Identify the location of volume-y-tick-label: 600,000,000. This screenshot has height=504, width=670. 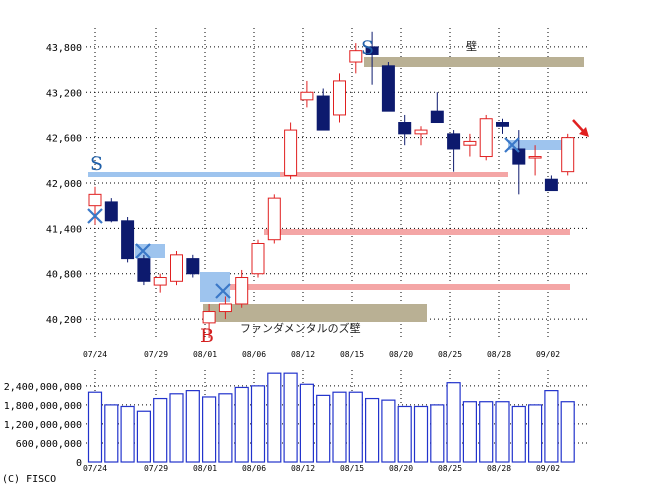
(49, 444).